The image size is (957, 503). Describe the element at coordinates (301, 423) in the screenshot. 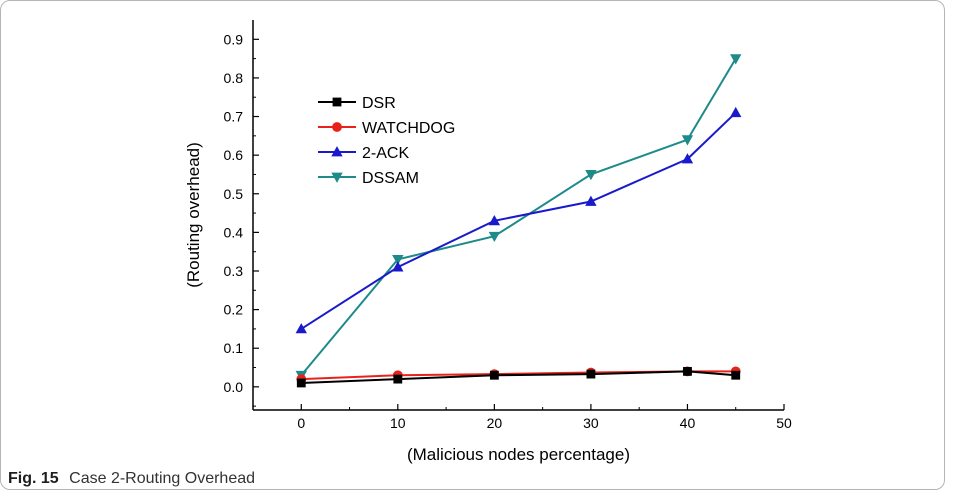

I see `x-tick-label: 0` at that location.